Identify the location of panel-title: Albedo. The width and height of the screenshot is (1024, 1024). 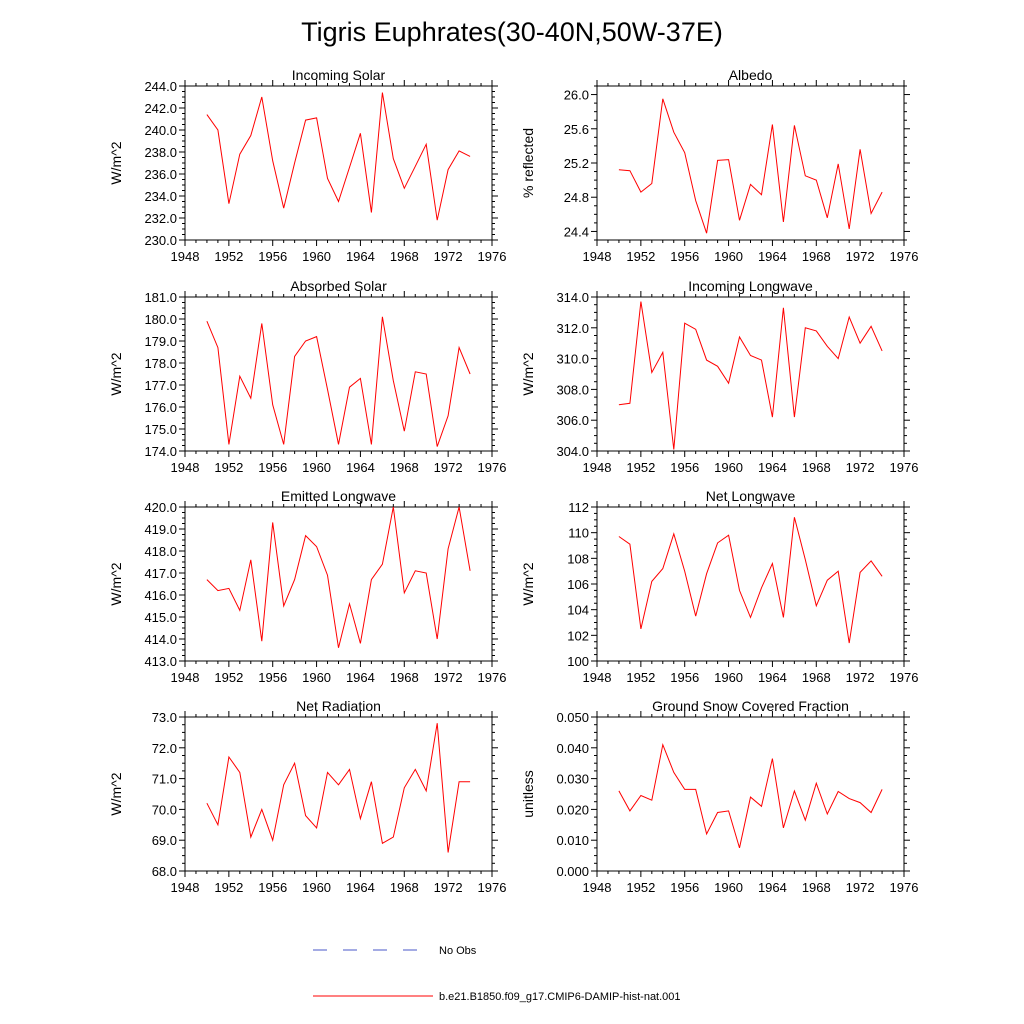
(751, 75).